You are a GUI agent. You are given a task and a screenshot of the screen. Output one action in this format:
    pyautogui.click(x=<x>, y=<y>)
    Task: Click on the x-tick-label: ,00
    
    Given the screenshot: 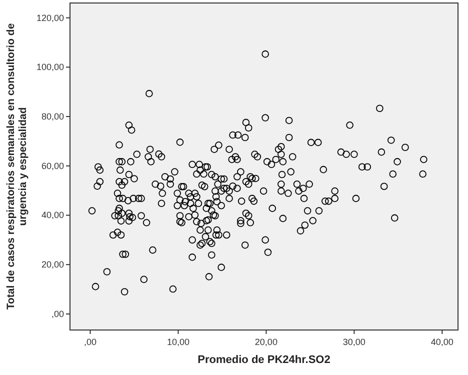 What is the action you would take?
    pyautogui.click(x=90, y=342)
    